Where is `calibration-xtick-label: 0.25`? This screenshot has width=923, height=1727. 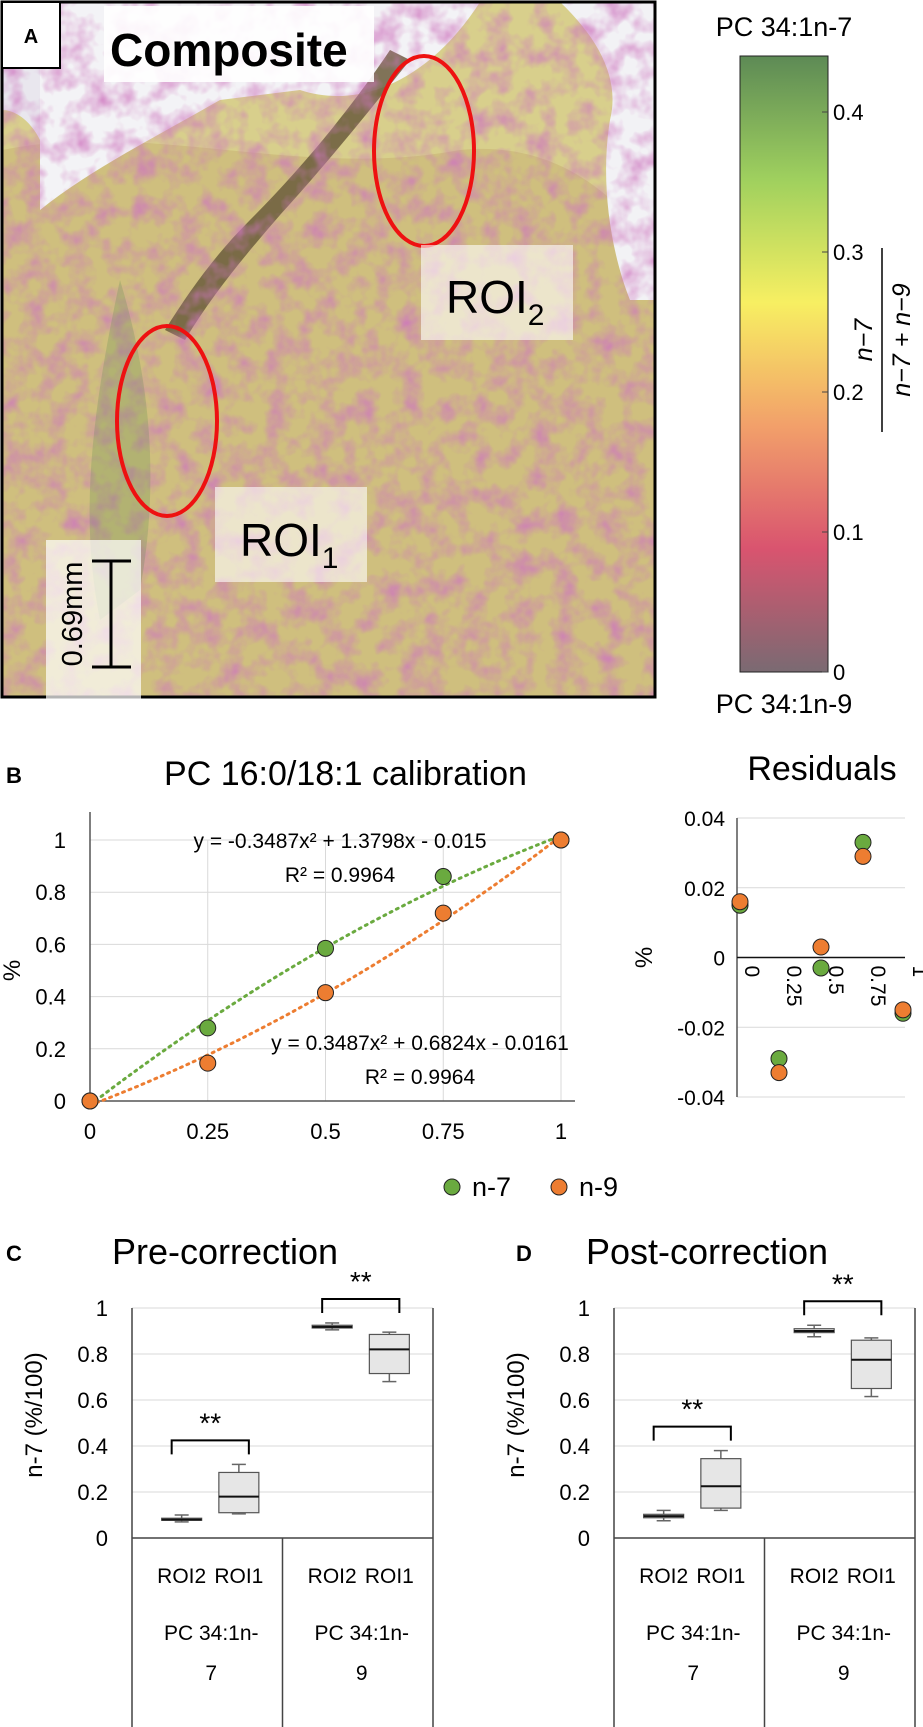 calibration-xtick-label: 0.25 is located at coordinates (207, 1131).